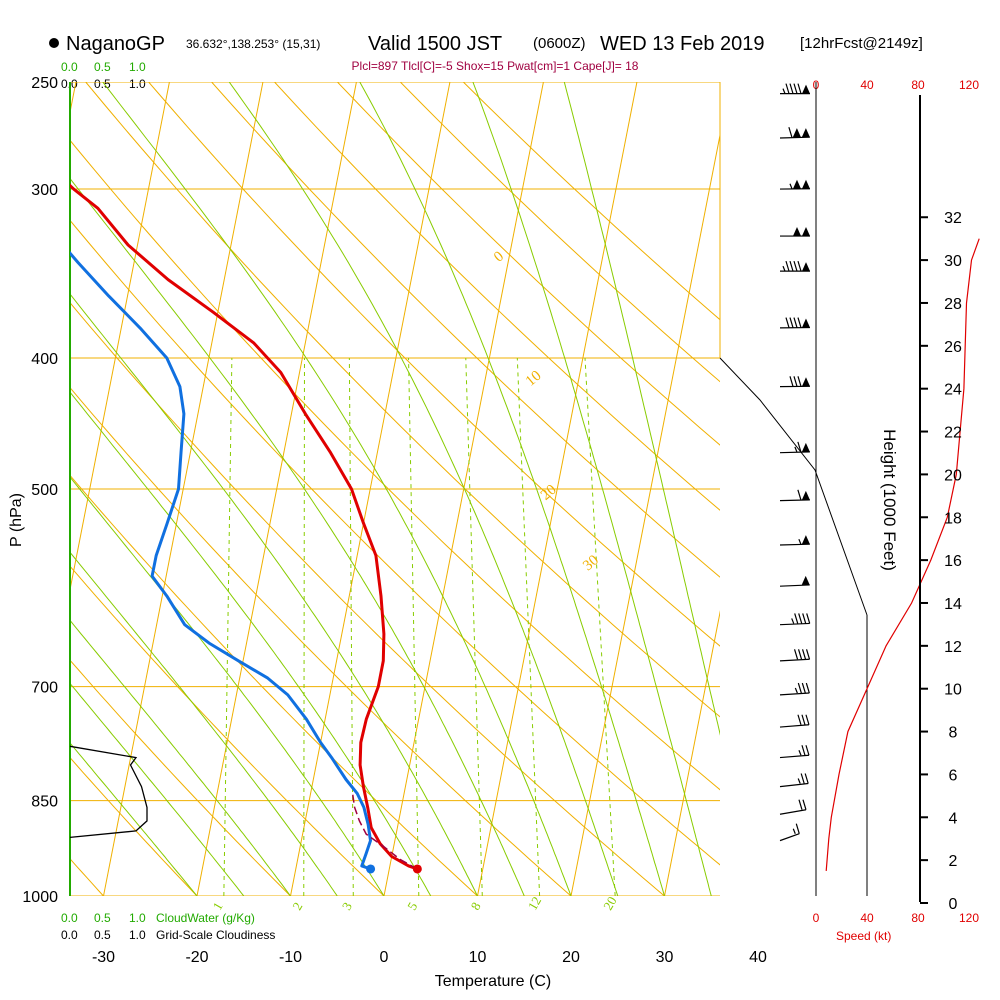 The height and width of the screenshot is (1000, 1000). Describe the element at coordinates (953, 818) in the screenshot. I see `height-tick-label: 4` at that location.